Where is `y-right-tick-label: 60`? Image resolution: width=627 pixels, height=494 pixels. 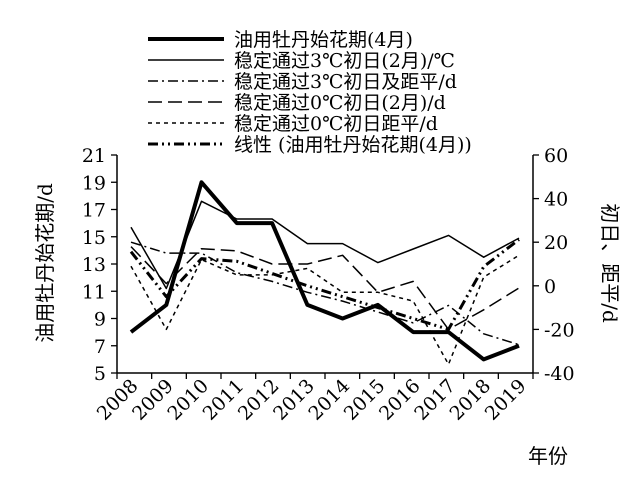
y-right-tick-label: 60 is located at coordinates (556, 156).